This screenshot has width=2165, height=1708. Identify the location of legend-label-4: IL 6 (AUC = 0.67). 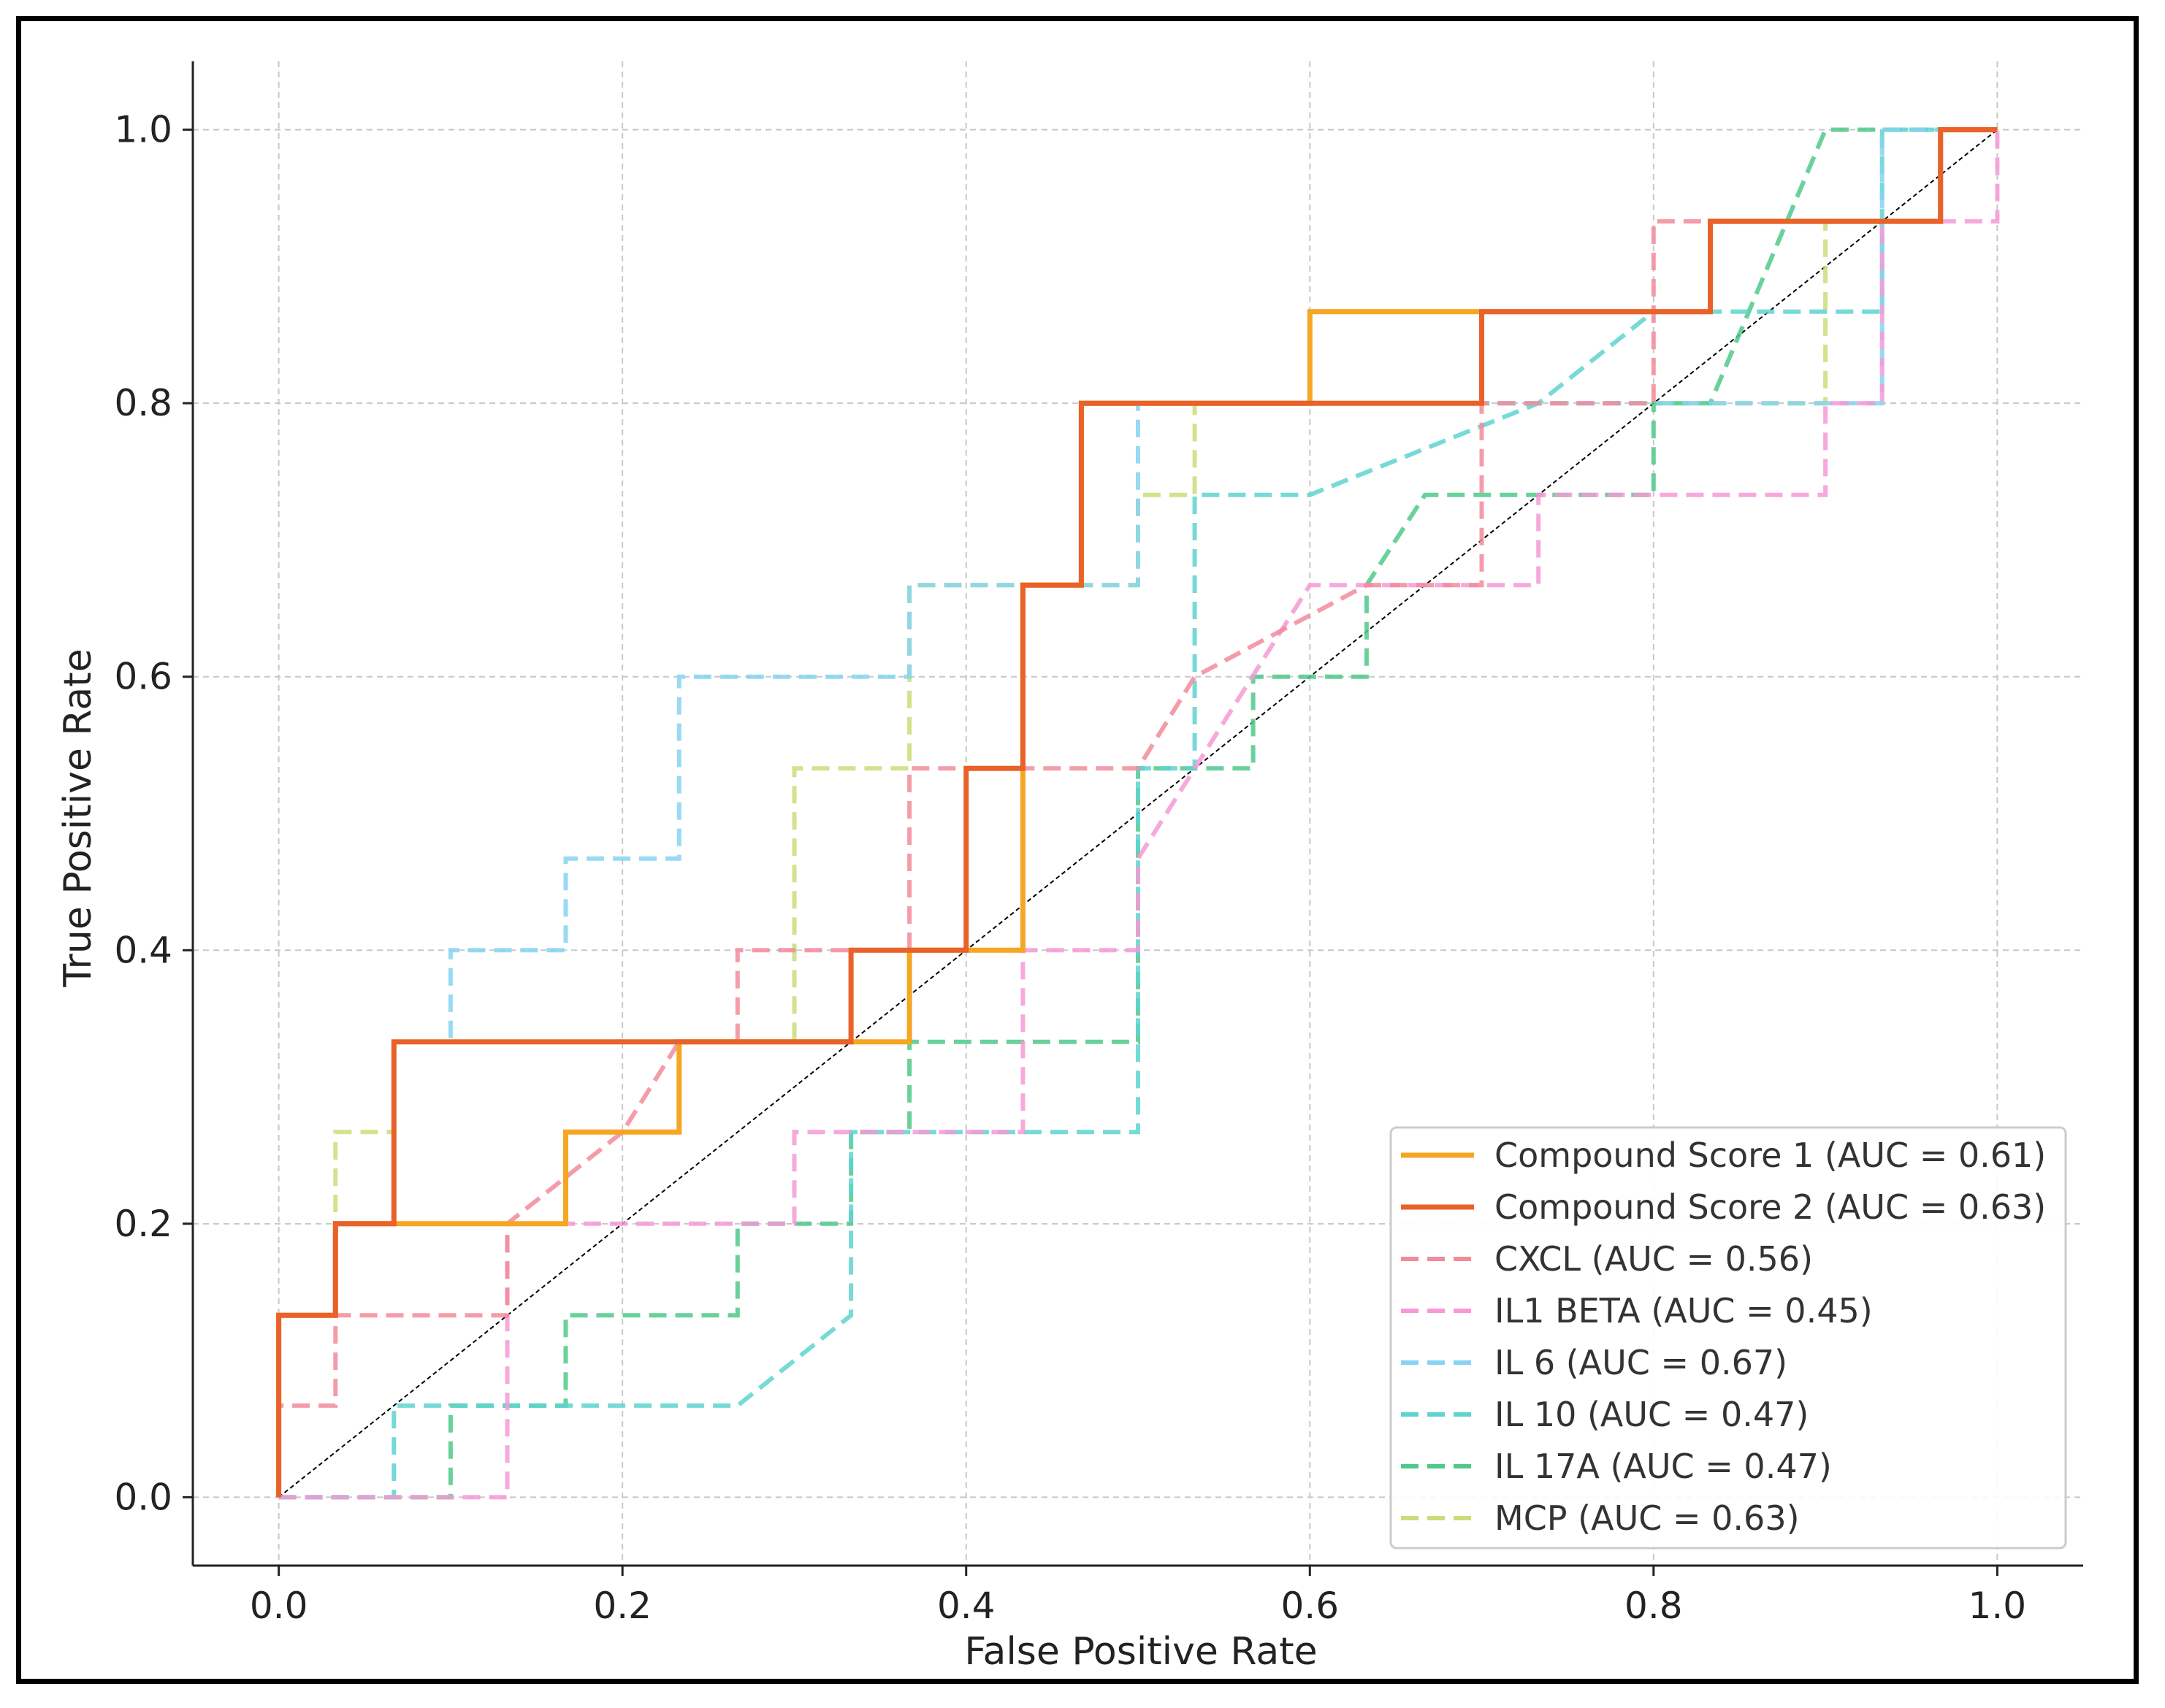
(1640, 1362).